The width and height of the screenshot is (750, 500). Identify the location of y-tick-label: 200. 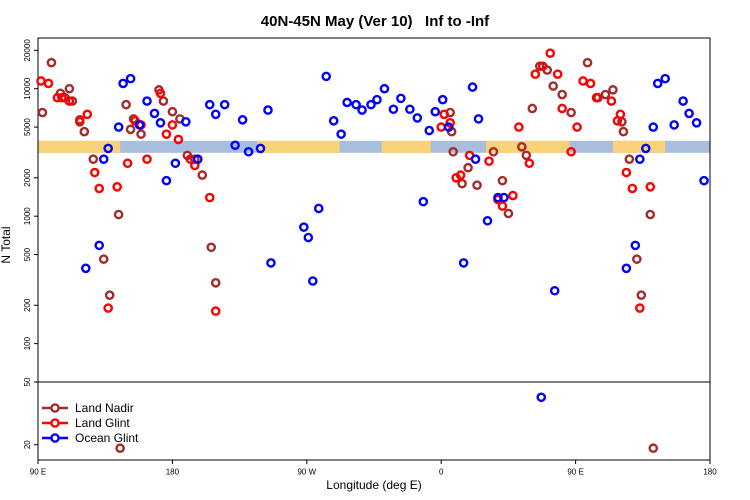
(27, 305).